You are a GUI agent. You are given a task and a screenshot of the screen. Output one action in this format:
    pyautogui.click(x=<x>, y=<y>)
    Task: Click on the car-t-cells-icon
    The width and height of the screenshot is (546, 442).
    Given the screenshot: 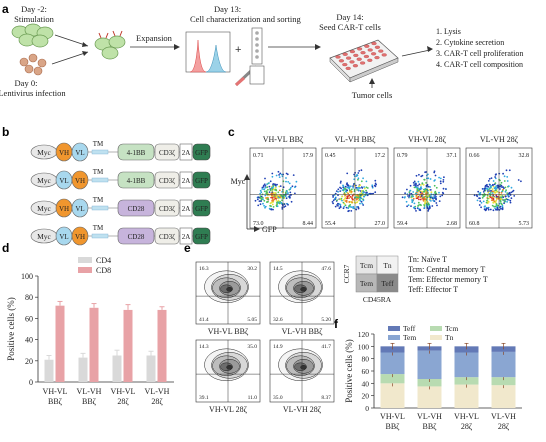 What is the action you would take?
    pyautogui.click(x=110, y=45)
    